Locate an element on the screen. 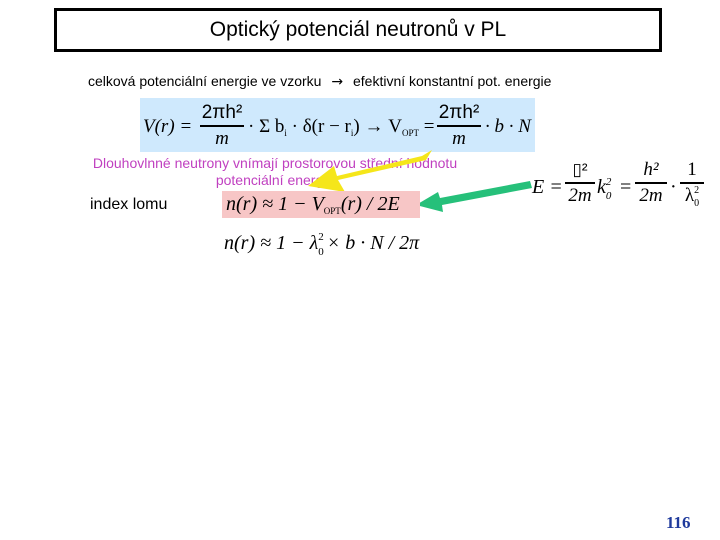  slide-title-box: Optický potenciál neutronů v PL is located at coordinates (358, 30).